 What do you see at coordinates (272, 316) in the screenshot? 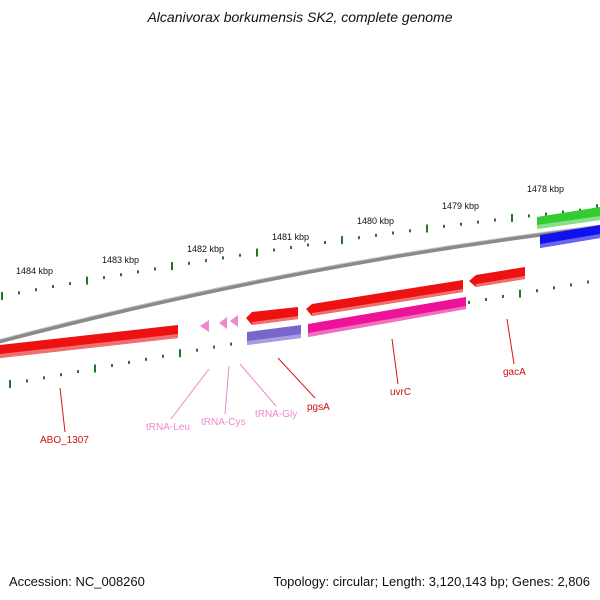
I see `gene-pgsa-arrow` at bounding box center [272, 316].